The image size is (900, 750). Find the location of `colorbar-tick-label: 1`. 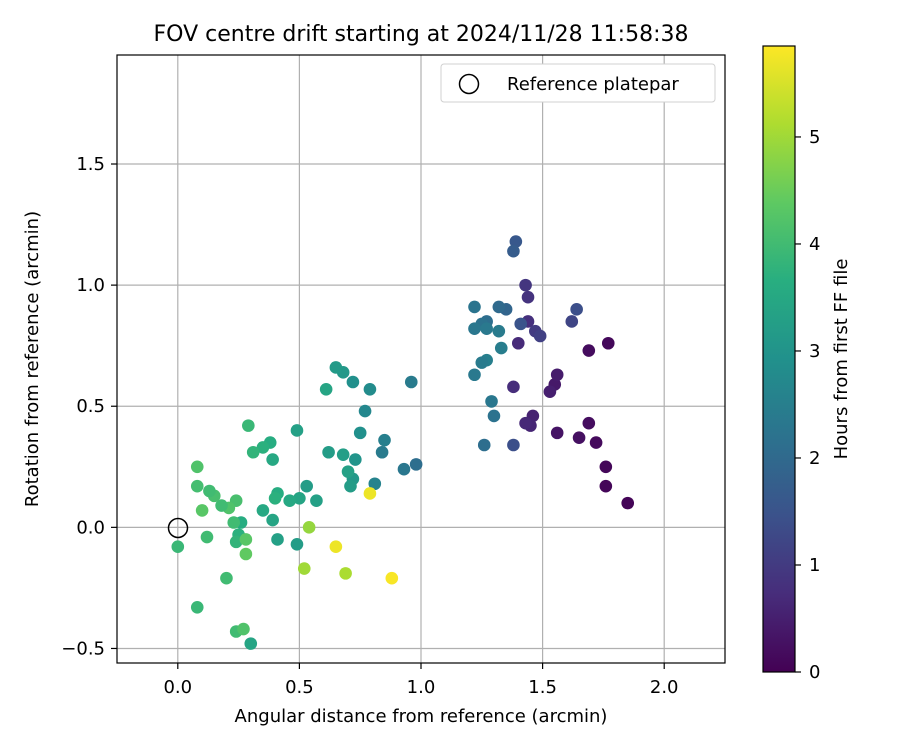

colorbar-tick-label: 1 is located at coordinates (814, 565).